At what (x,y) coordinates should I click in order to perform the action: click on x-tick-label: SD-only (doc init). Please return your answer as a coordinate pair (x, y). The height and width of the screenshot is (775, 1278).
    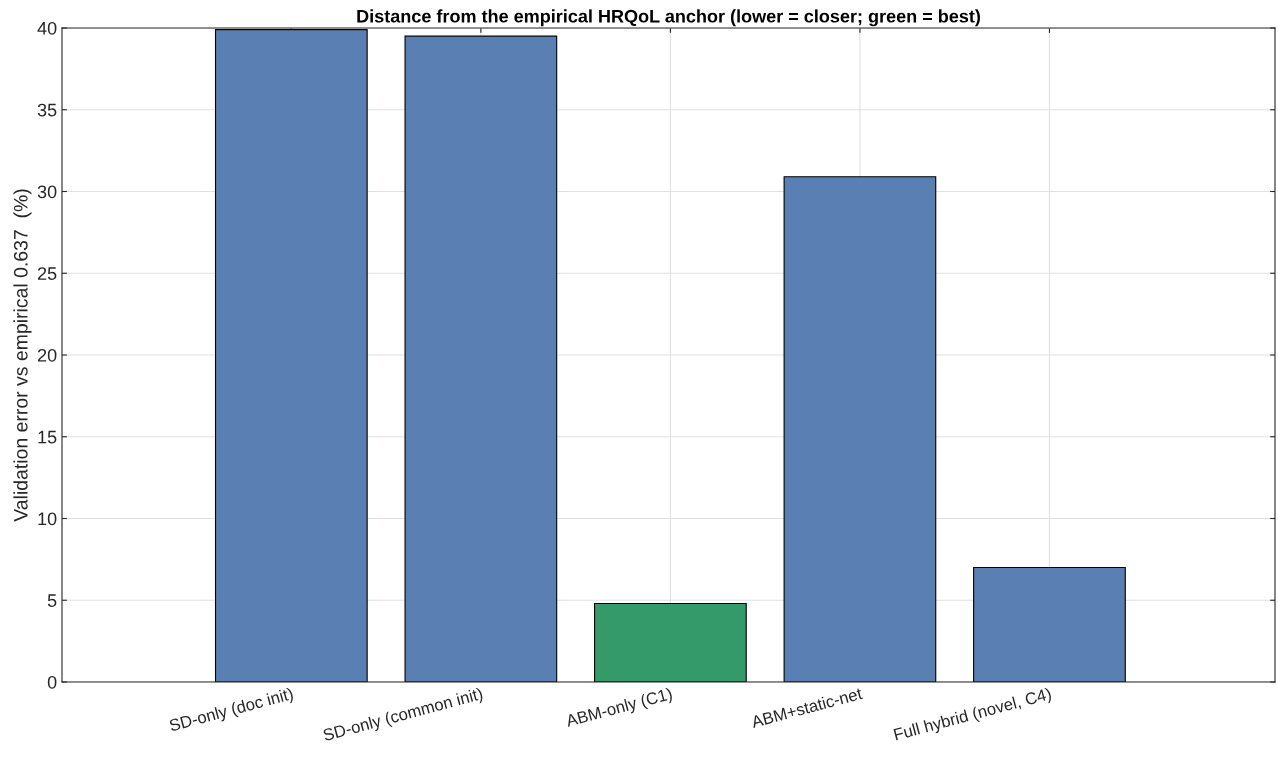
    Looking at the image, I should click on (231, 711).